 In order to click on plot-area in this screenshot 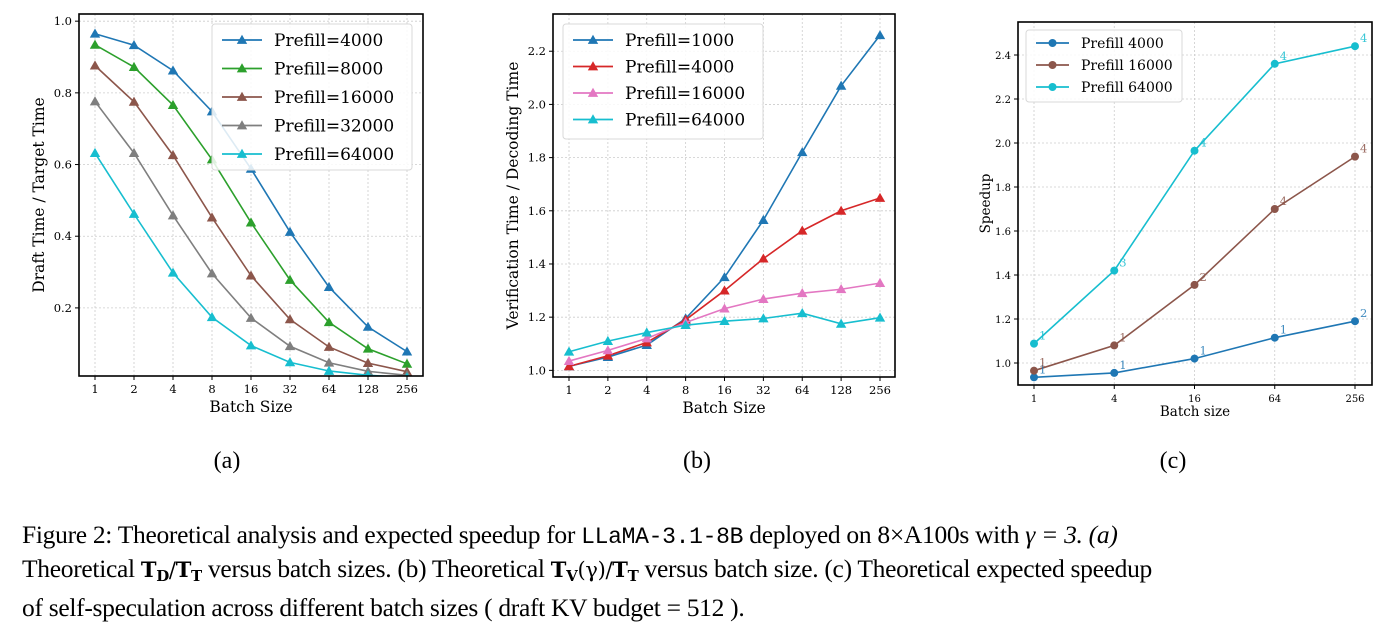, I will do `click(724, 200)`.